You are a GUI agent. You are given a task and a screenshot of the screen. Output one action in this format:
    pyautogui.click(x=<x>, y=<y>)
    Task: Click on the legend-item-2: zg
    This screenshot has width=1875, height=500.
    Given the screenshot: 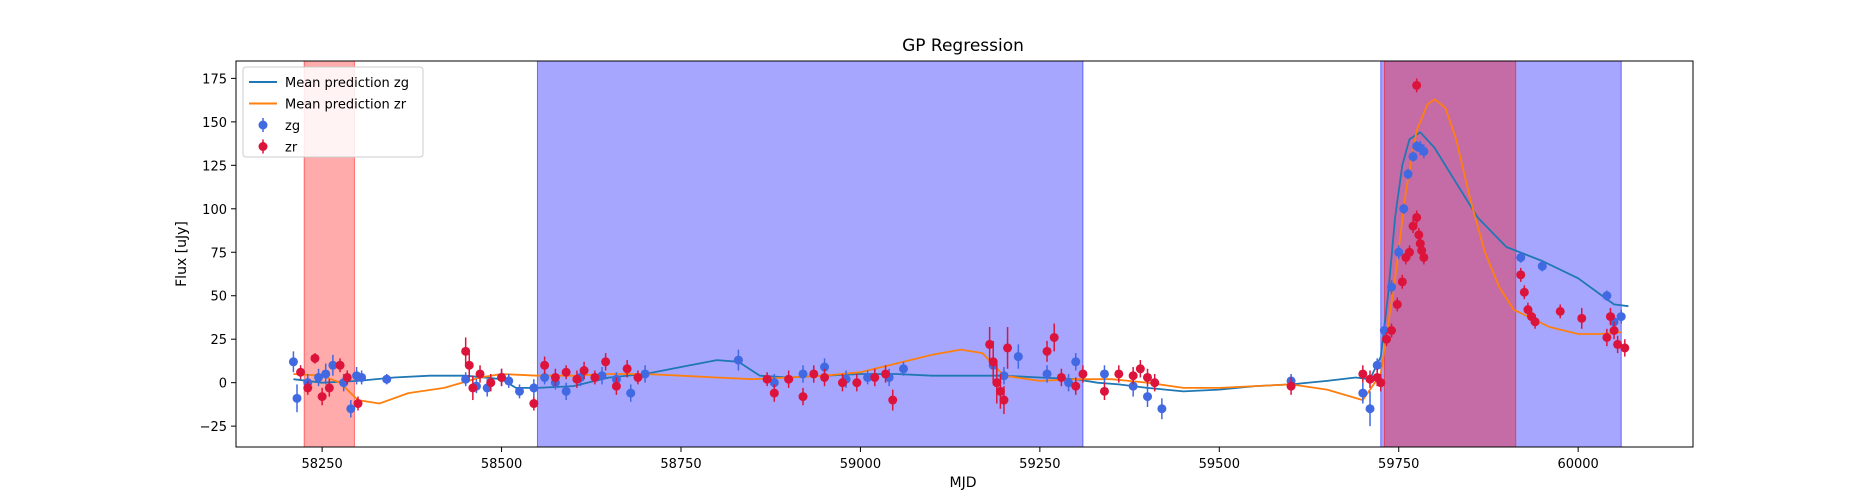 What is the action you would take?
    pyautogui.click(x=279, y=126)
    